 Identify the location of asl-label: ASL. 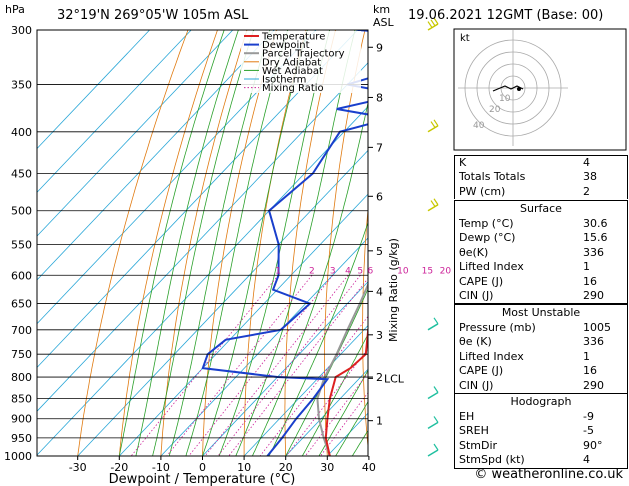
(383, 22).